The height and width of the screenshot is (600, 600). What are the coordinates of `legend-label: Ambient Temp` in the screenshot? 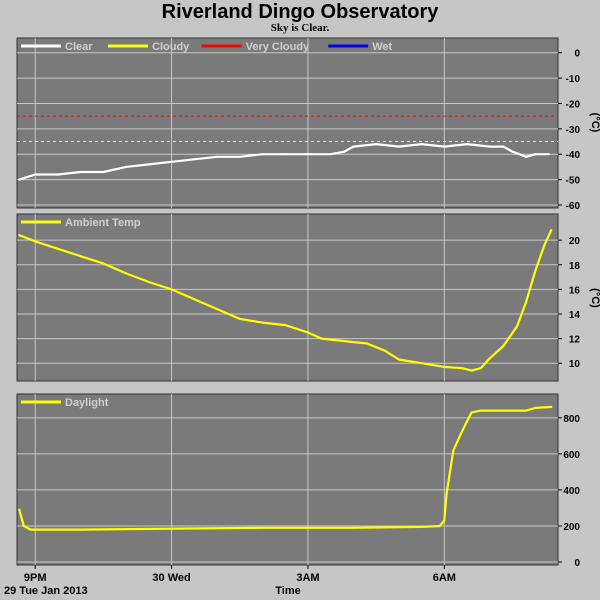 It's located at (103, 223).